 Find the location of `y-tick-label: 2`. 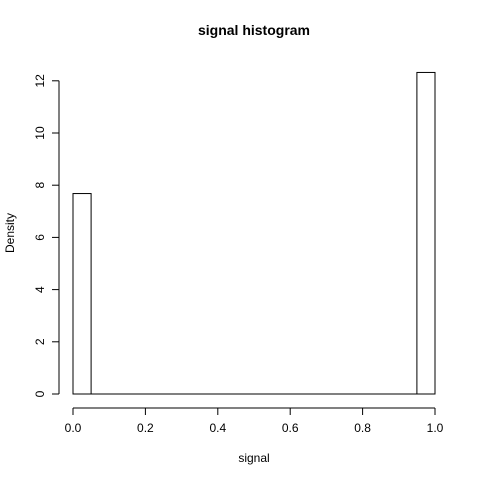

y-tick-label: 2 is located at coordinates (40, 341).